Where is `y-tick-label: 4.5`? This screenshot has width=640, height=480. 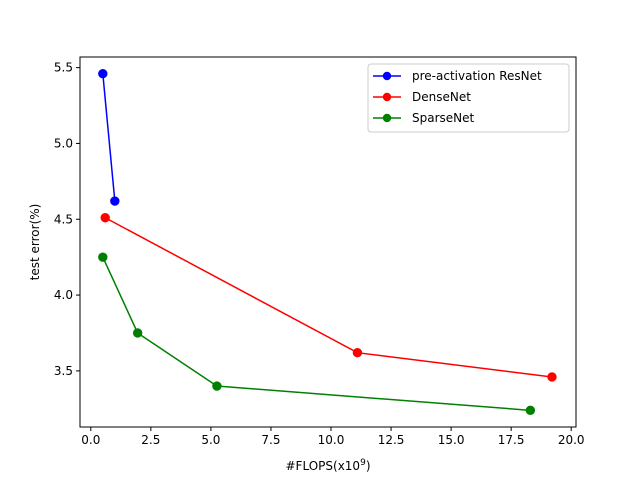
y-tick-label: 4.5 is located at coordinates (63, 219).